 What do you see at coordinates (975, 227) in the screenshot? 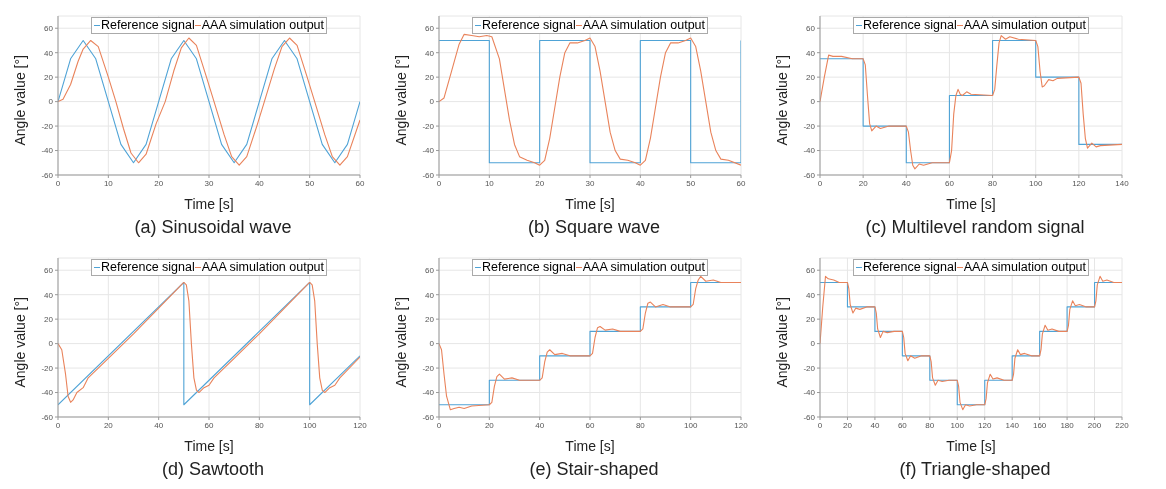
I see `text: (c) Multilevel random signal` at bounding box center [975, 227].